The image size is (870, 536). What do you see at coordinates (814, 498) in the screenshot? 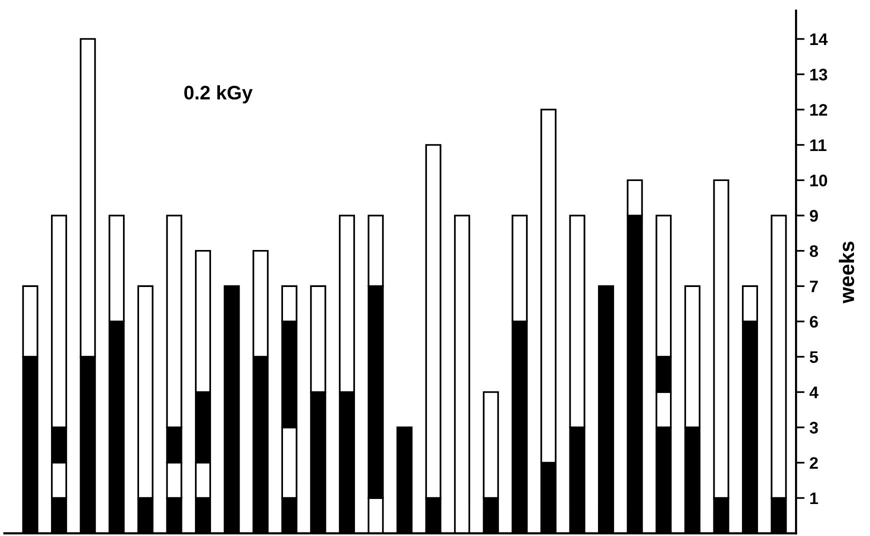
I see `y-tick-label: 1` at bounding box center [814, 498].